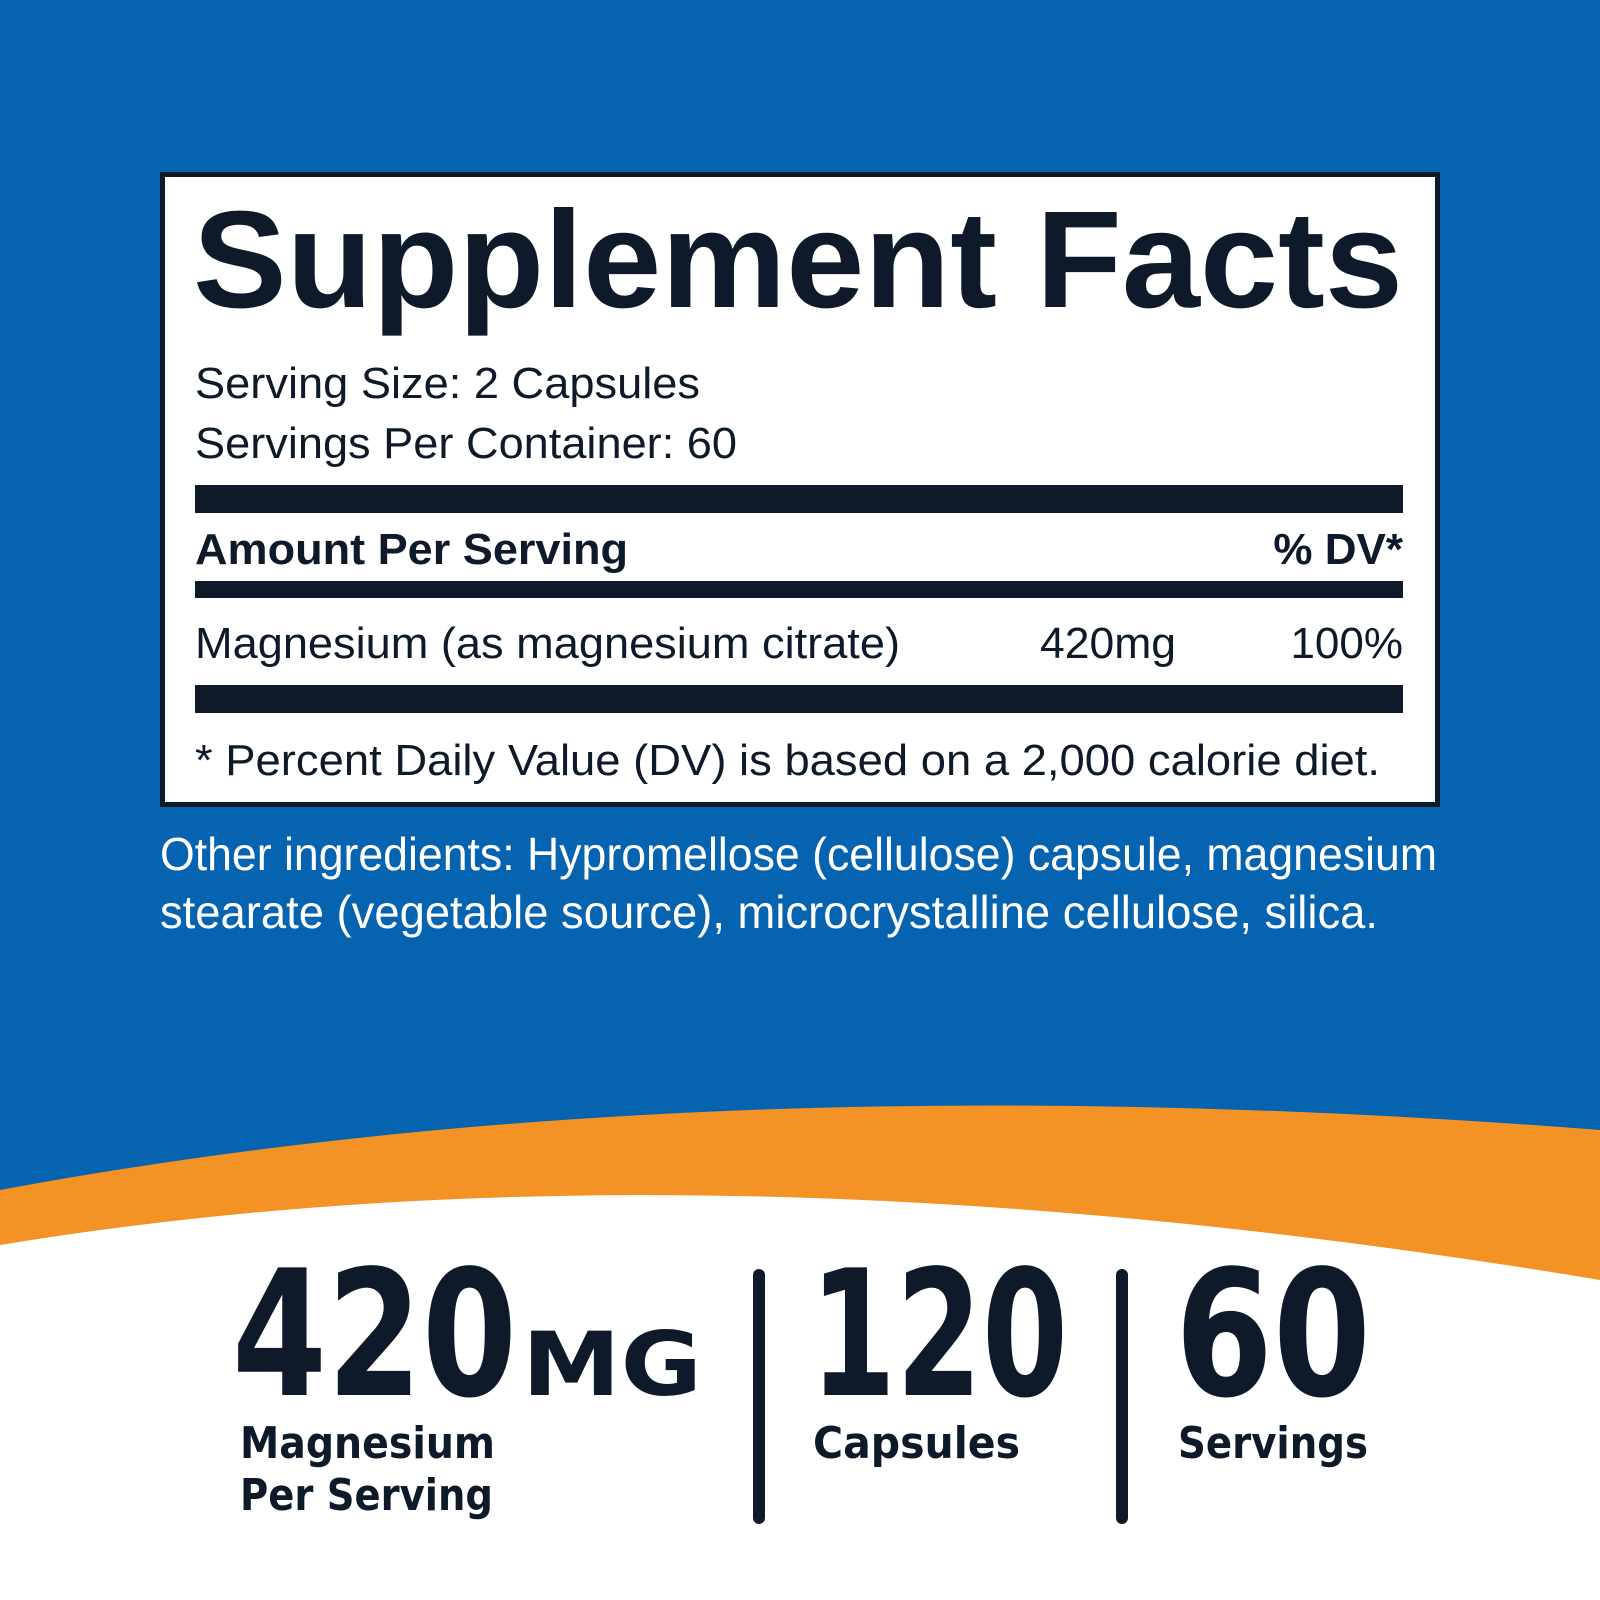  Describe the element at coordinates (1346, 643) in the screenshot. I see `nutrient-dv: 100%` at that location.